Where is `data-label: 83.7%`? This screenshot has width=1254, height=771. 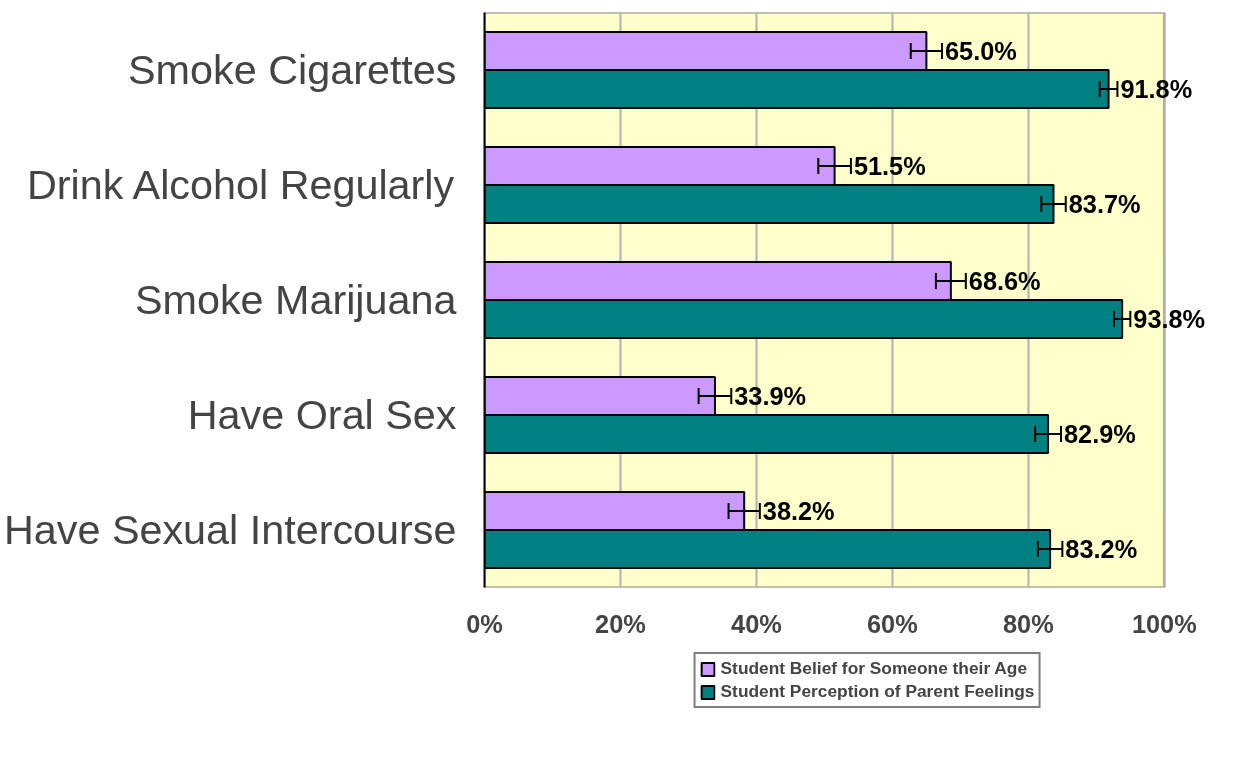 data-label: 83.7% is located at coordinates (1104, 203).